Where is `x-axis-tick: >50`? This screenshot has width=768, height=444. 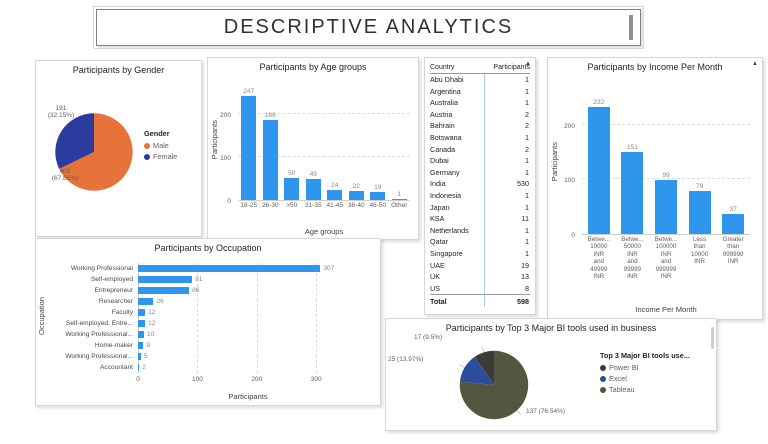
x-axis-tick: >50 is located at coordinates (292, 205).